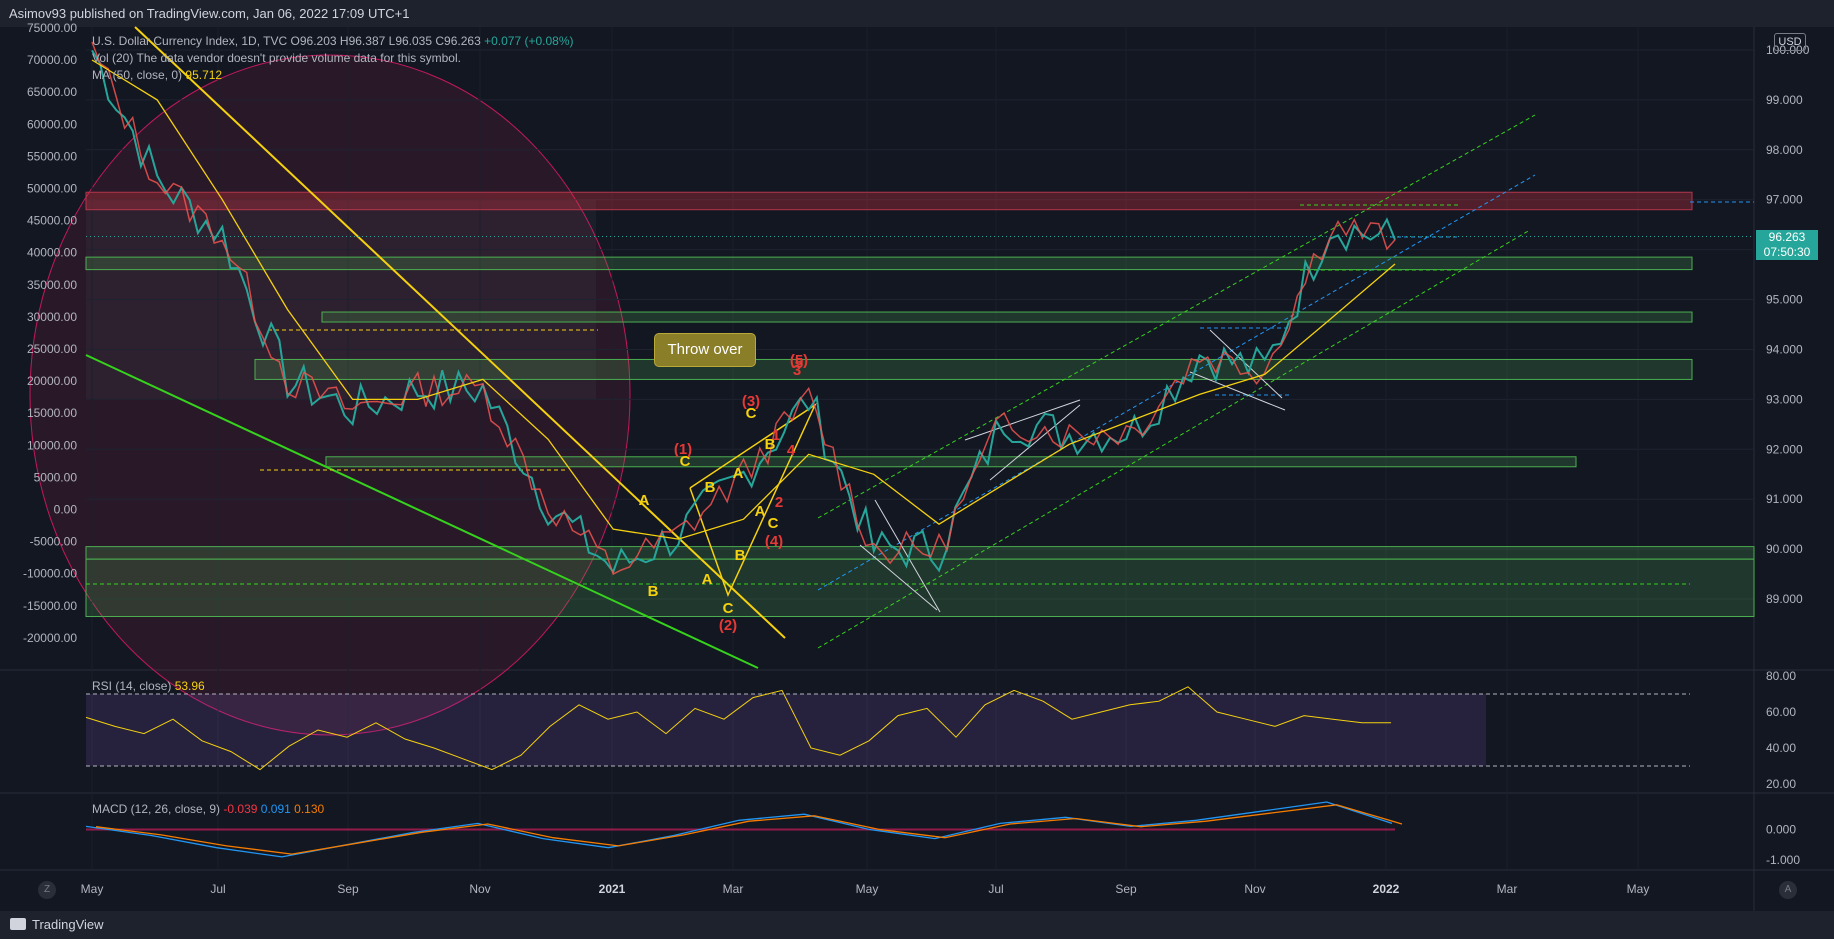  I want to click on price-tick: 94.000, so click(1784, 349).